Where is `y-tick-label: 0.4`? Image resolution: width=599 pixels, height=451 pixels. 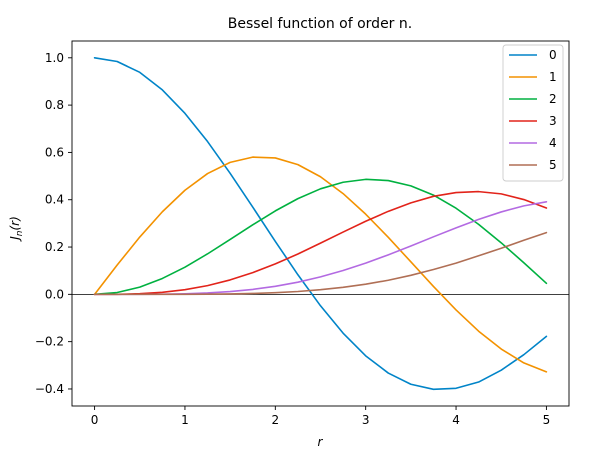 y-tick-label: 0.4 is located at coordinates (54, 200).